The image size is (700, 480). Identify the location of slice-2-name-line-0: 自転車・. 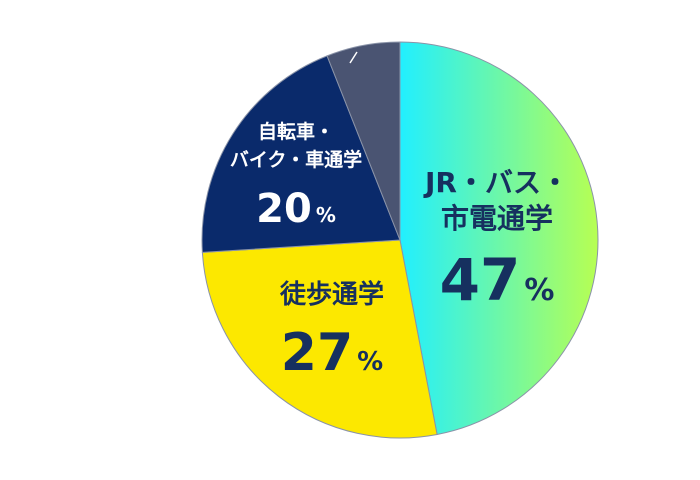
(296, 131).